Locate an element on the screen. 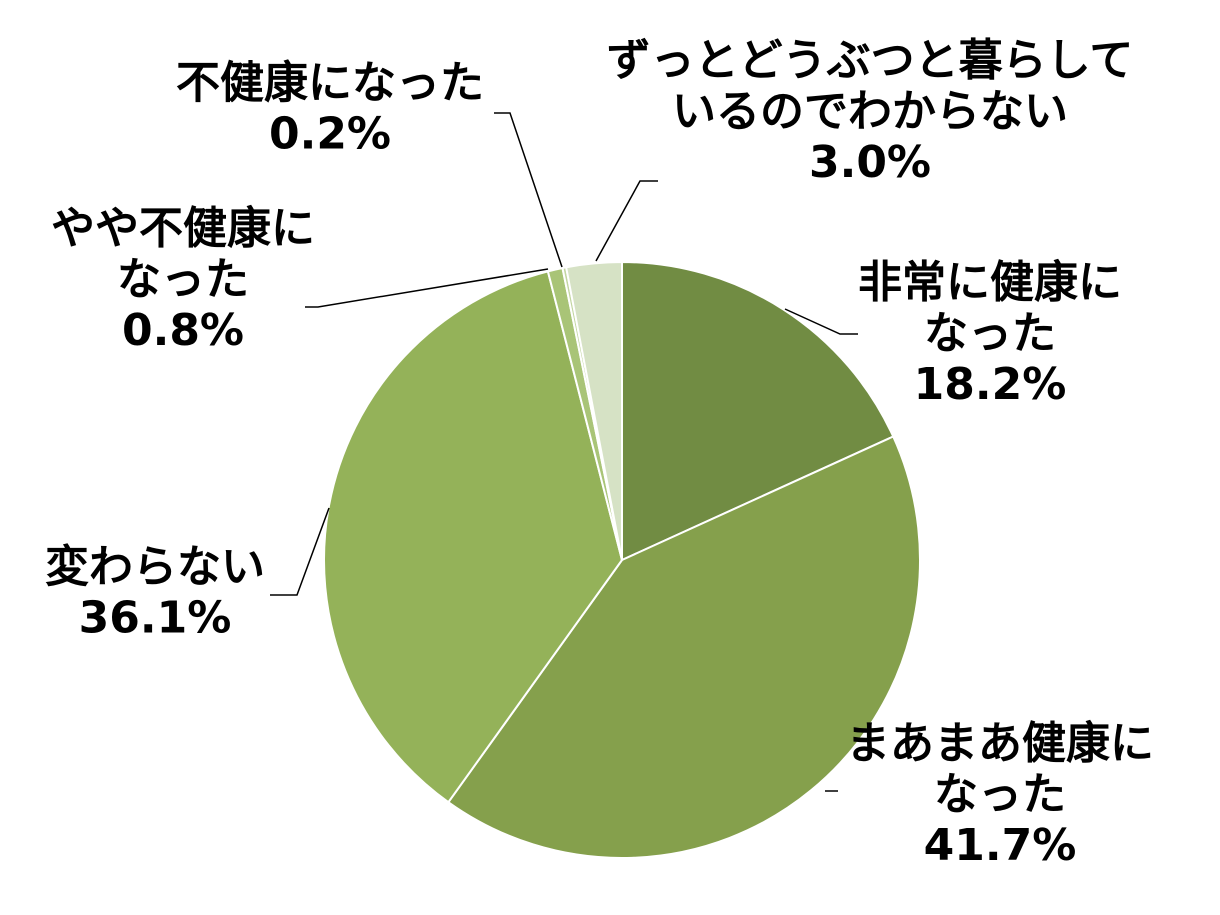 The width and height of the screenshot is (1220, 915). data-label-category-4: なった is located at coordinates (183, 279).